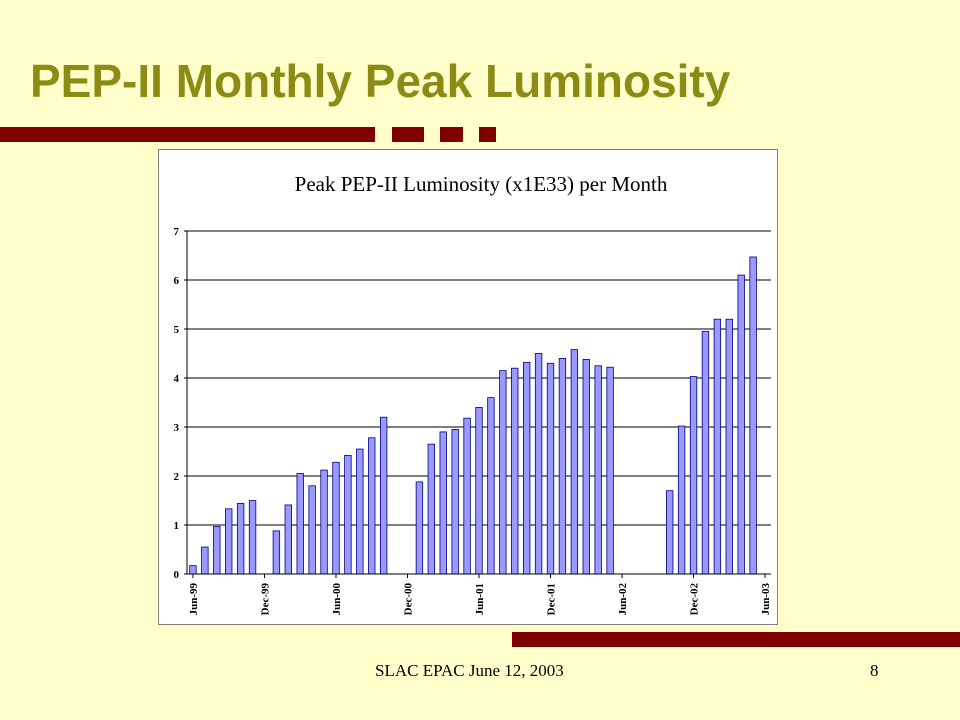 The image size is (960, 720). I want to click on y-tick-label: 0, so click(177, 575).